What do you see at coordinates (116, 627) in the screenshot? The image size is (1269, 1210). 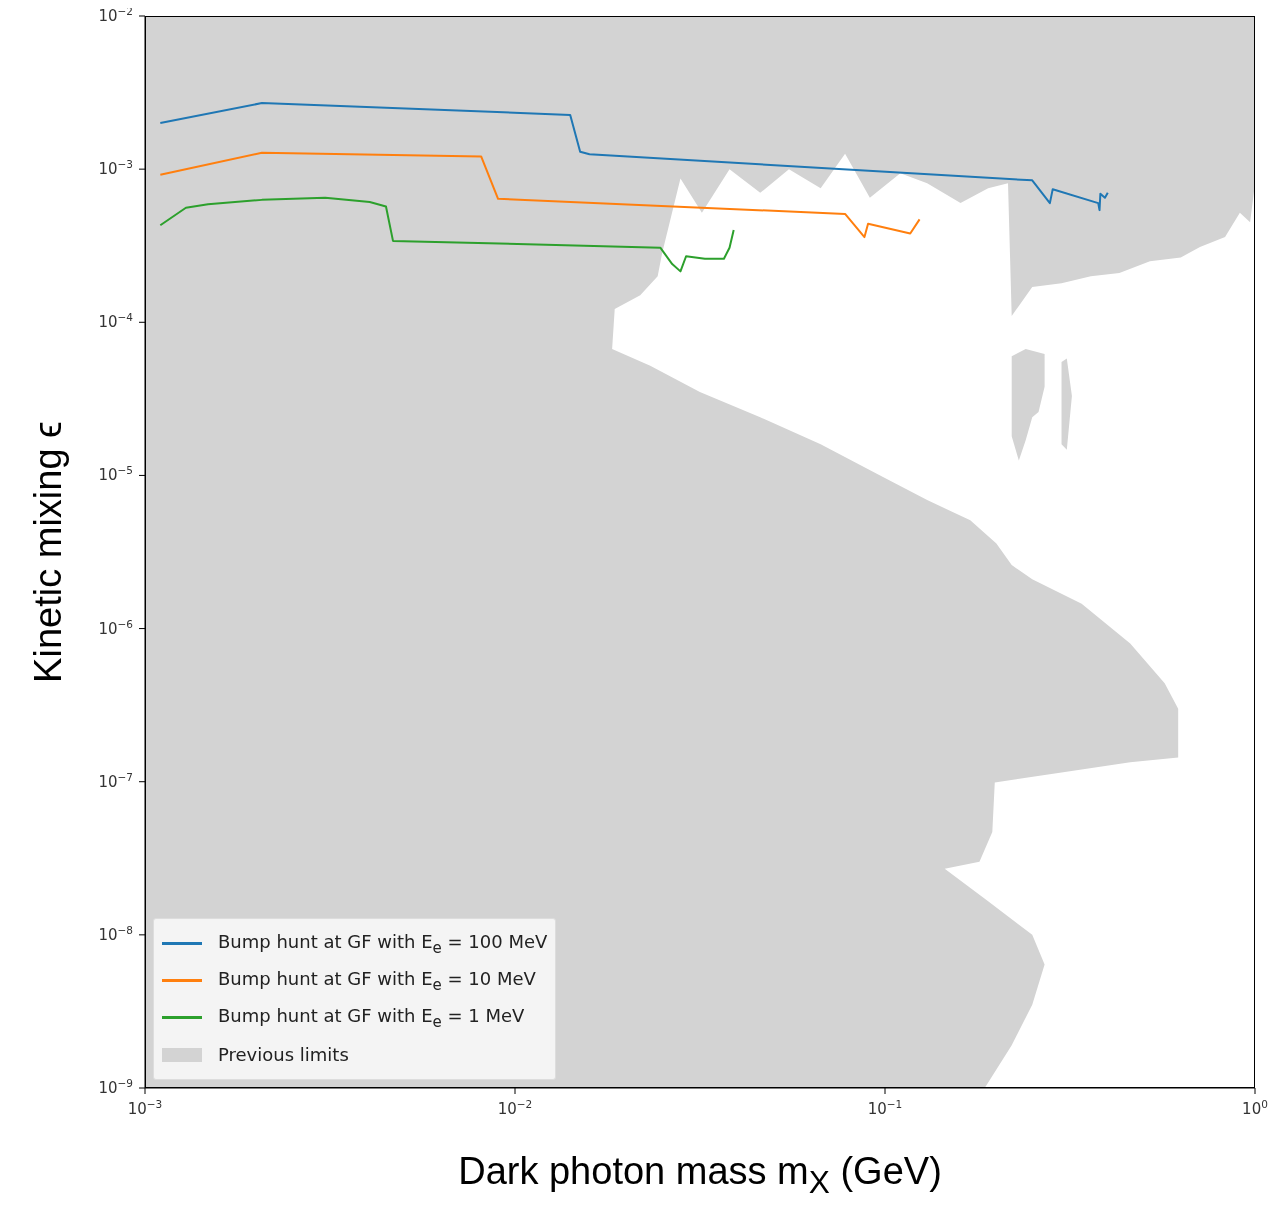 I see `y-tick-label: 10$^{−6}$` at bounding box center [116, 627].